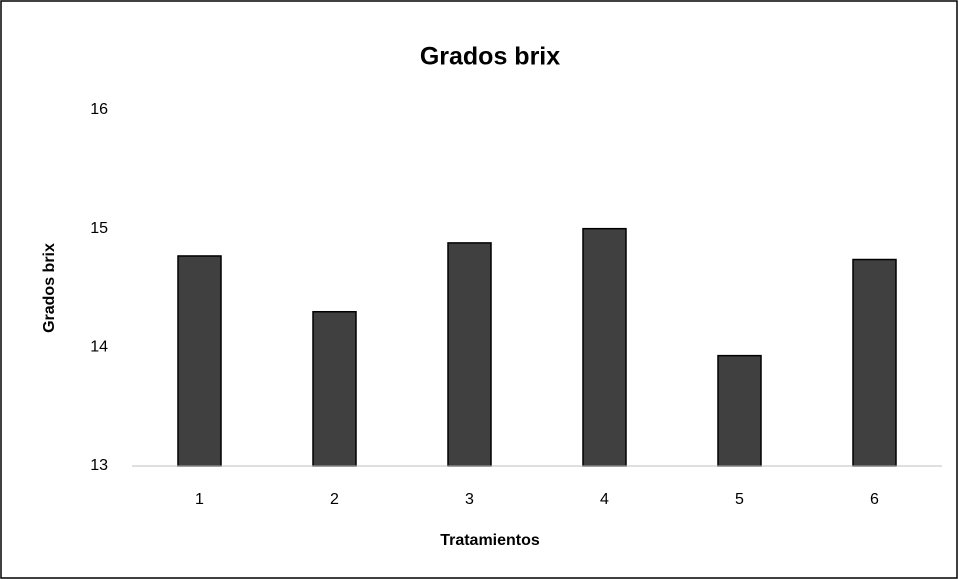  I want to click on x-tick-label: 6, so click(874, 499).